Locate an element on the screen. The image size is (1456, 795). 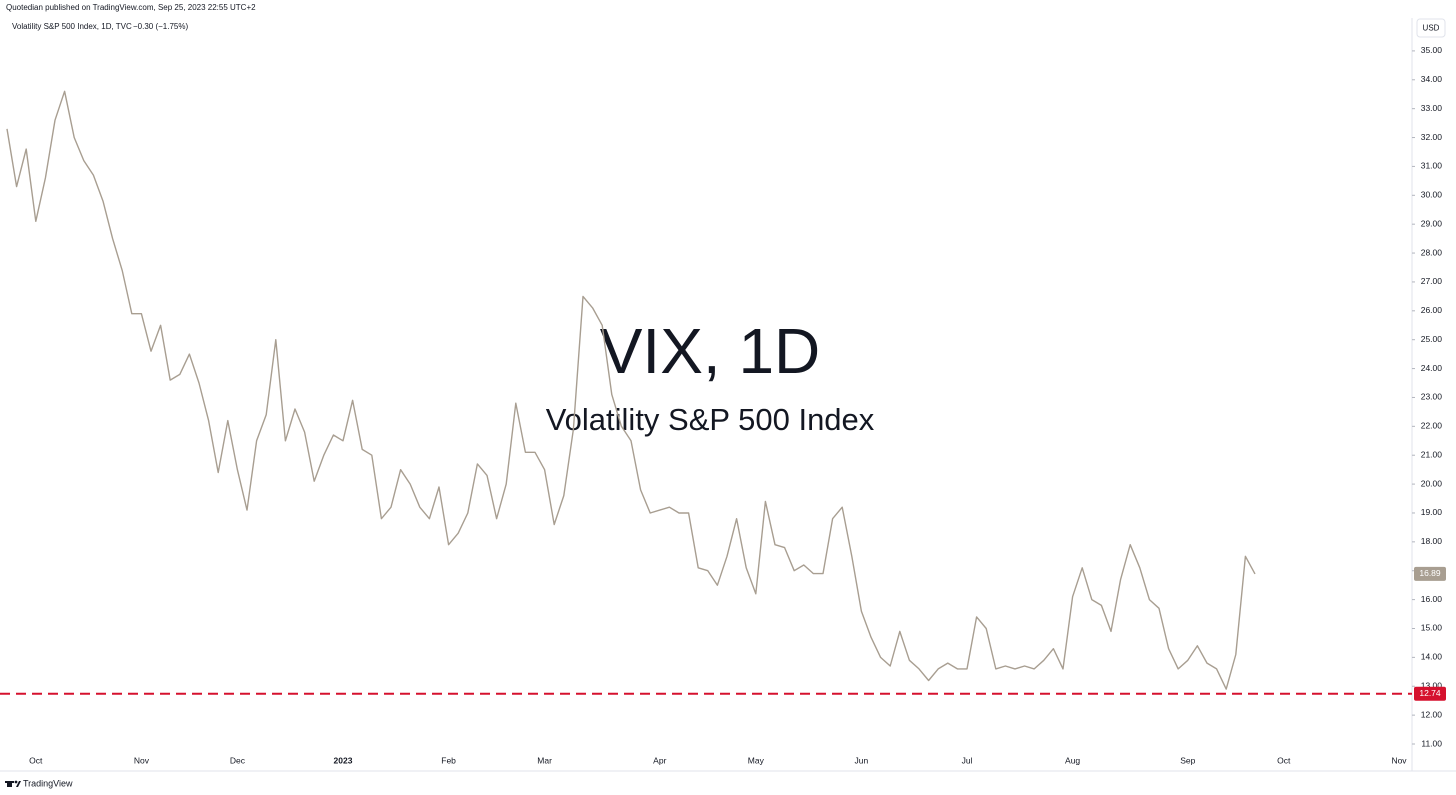
reference-label: 12.74 is located at coordinates (1430, 693).